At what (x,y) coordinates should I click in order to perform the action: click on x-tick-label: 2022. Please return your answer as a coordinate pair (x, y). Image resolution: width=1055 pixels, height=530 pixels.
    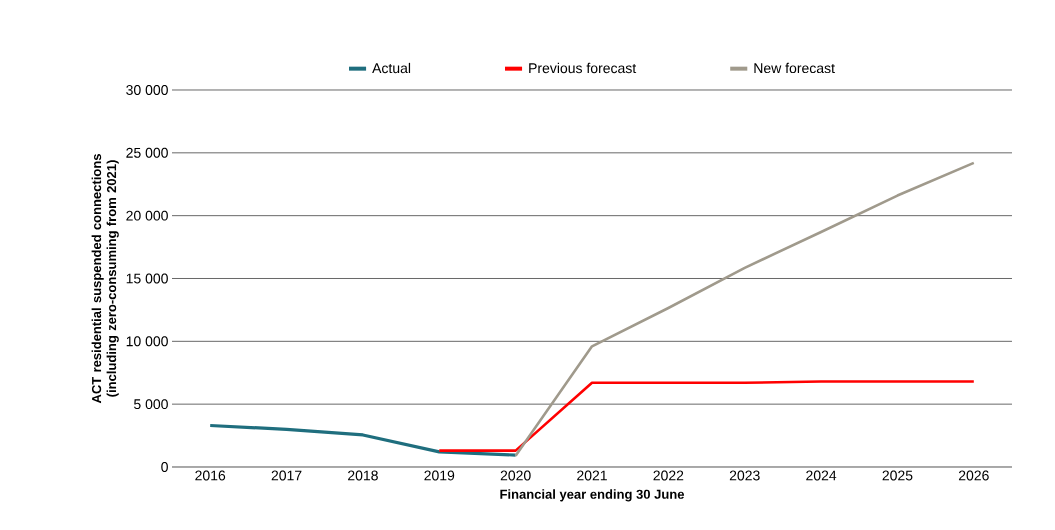
    Looking at the image, I should click on (668, 475).